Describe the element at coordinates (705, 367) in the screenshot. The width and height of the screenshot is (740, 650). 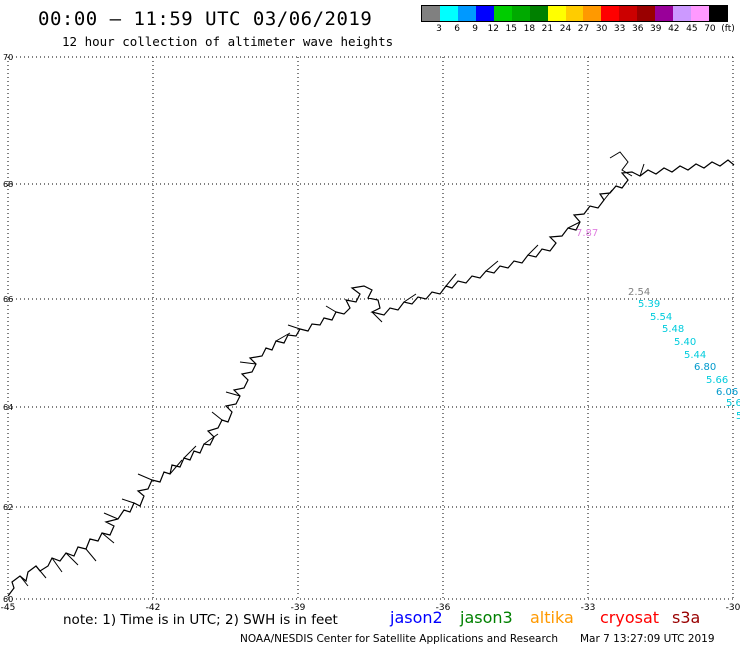
I see `wave-height-label: 6.80` at that location.